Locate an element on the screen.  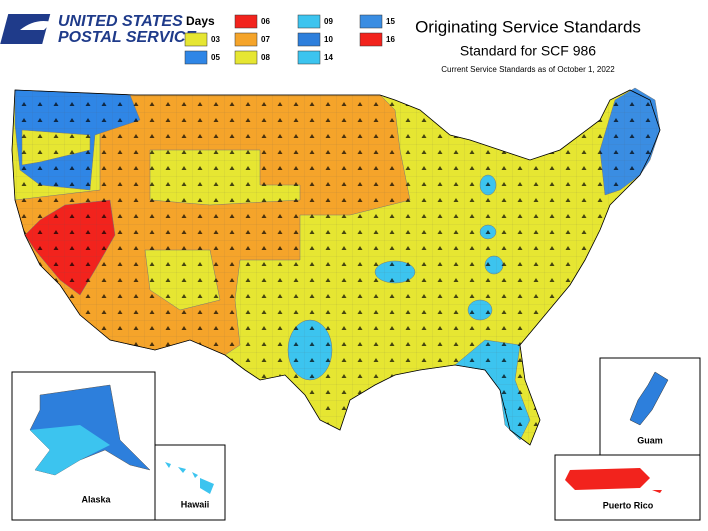
puerto-rico-shape is located at coordinates (613, 480).